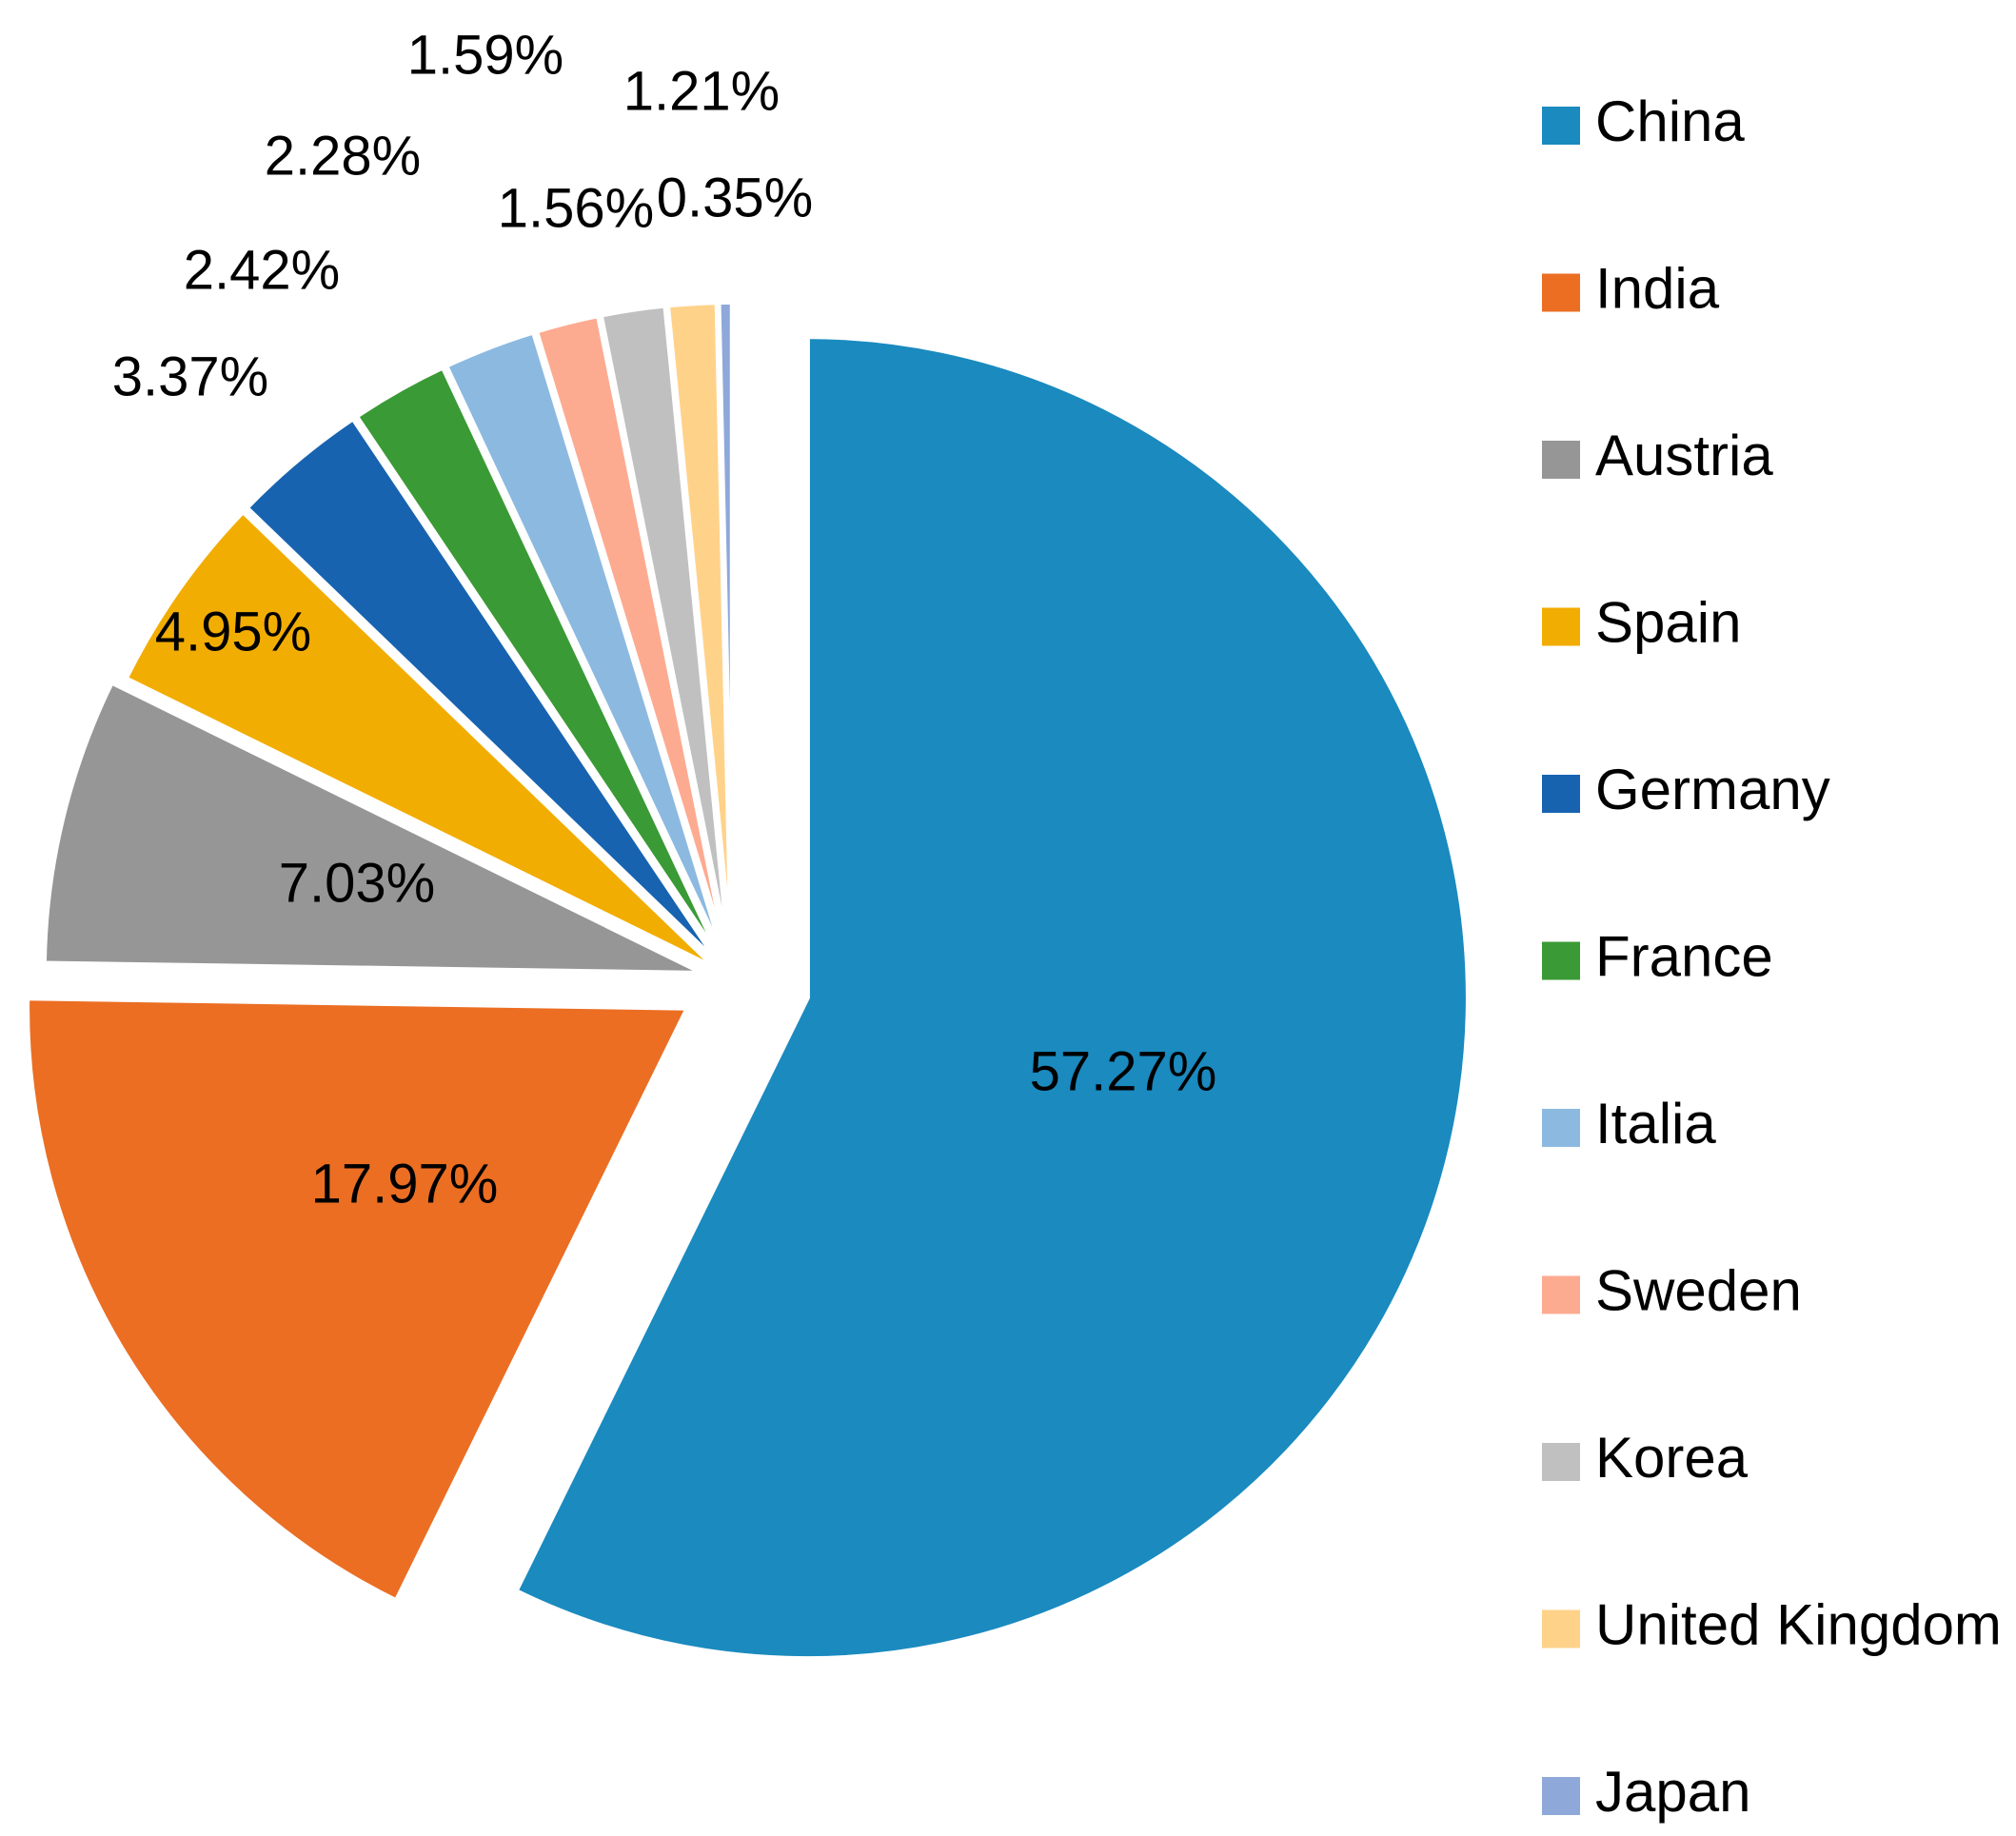  What do you see at coordinates (1684, 956) in the screenshot?
I see `legend-label-france: France` at bounding box center [1684, 956].